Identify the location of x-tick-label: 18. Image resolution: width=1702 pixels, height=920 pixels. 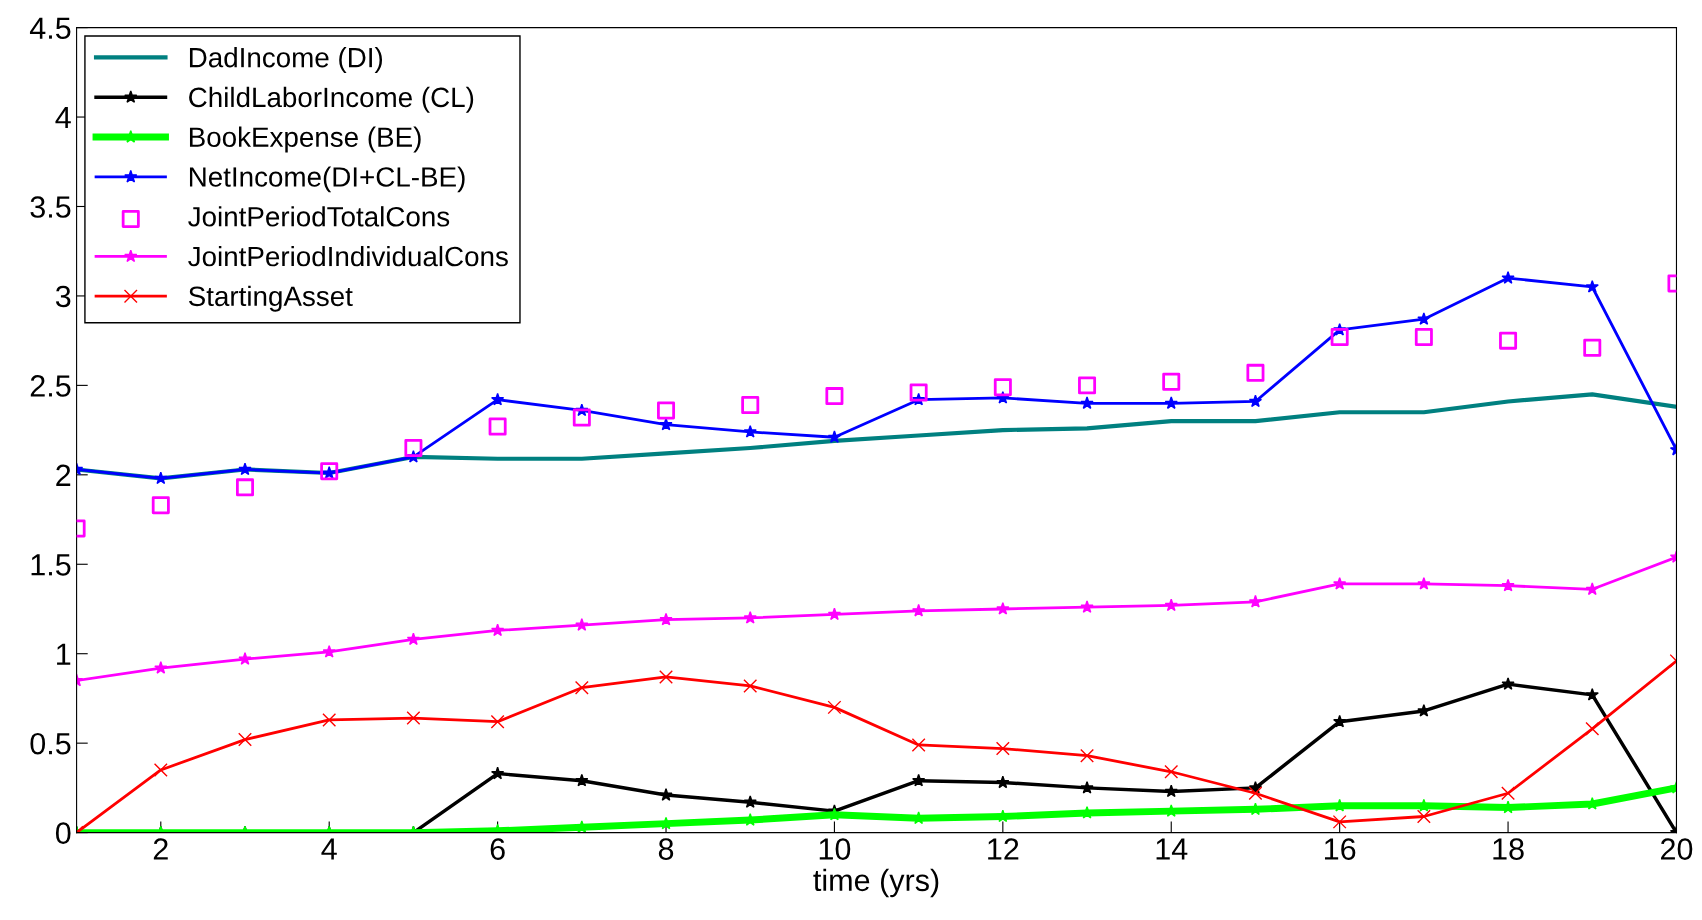
(1508, 849).